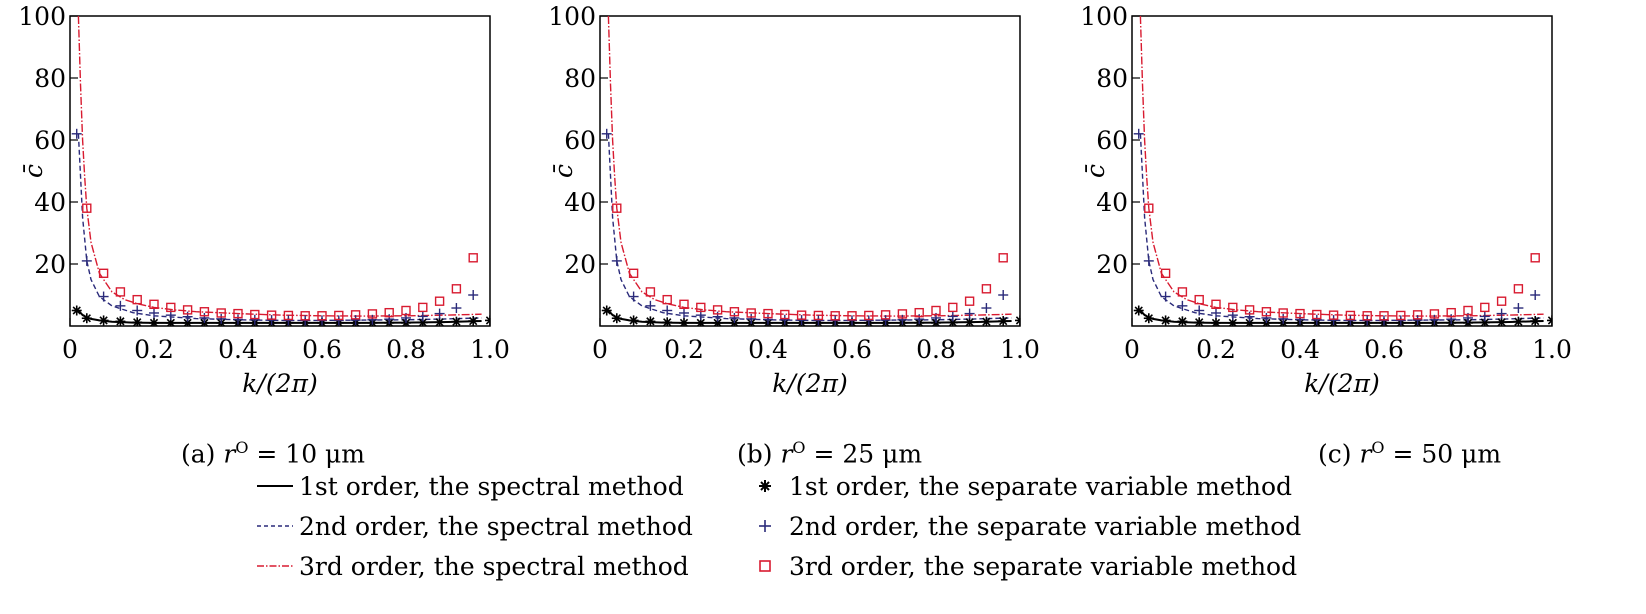 The image size is (1646, 614). What do you see at coordinates (786, 454) in the screenshot?
I see `caption-b-var: r` at bounding box center [786, 454].